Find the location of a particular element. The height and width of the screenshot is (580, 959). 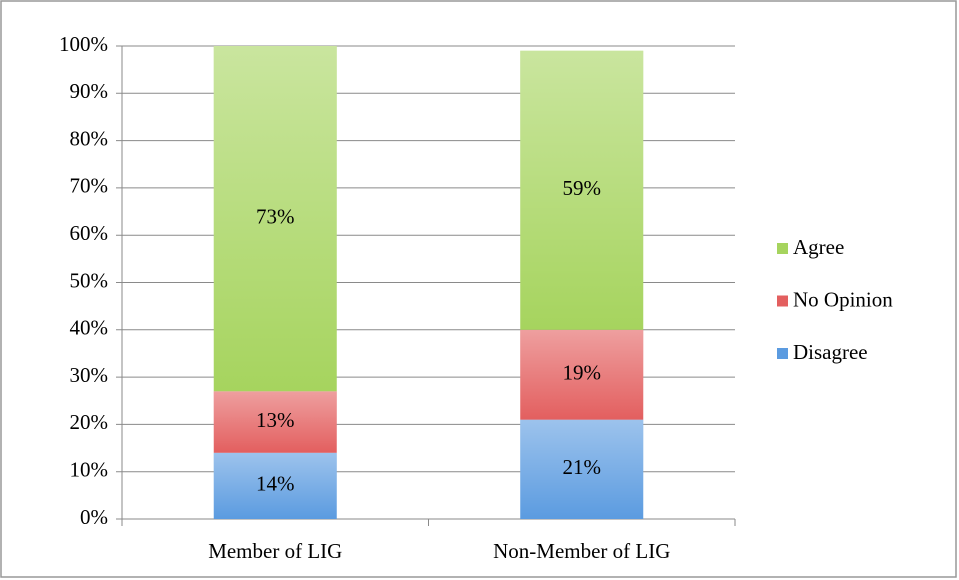

legend-label: Disagree is located at coordinates (830, 352).